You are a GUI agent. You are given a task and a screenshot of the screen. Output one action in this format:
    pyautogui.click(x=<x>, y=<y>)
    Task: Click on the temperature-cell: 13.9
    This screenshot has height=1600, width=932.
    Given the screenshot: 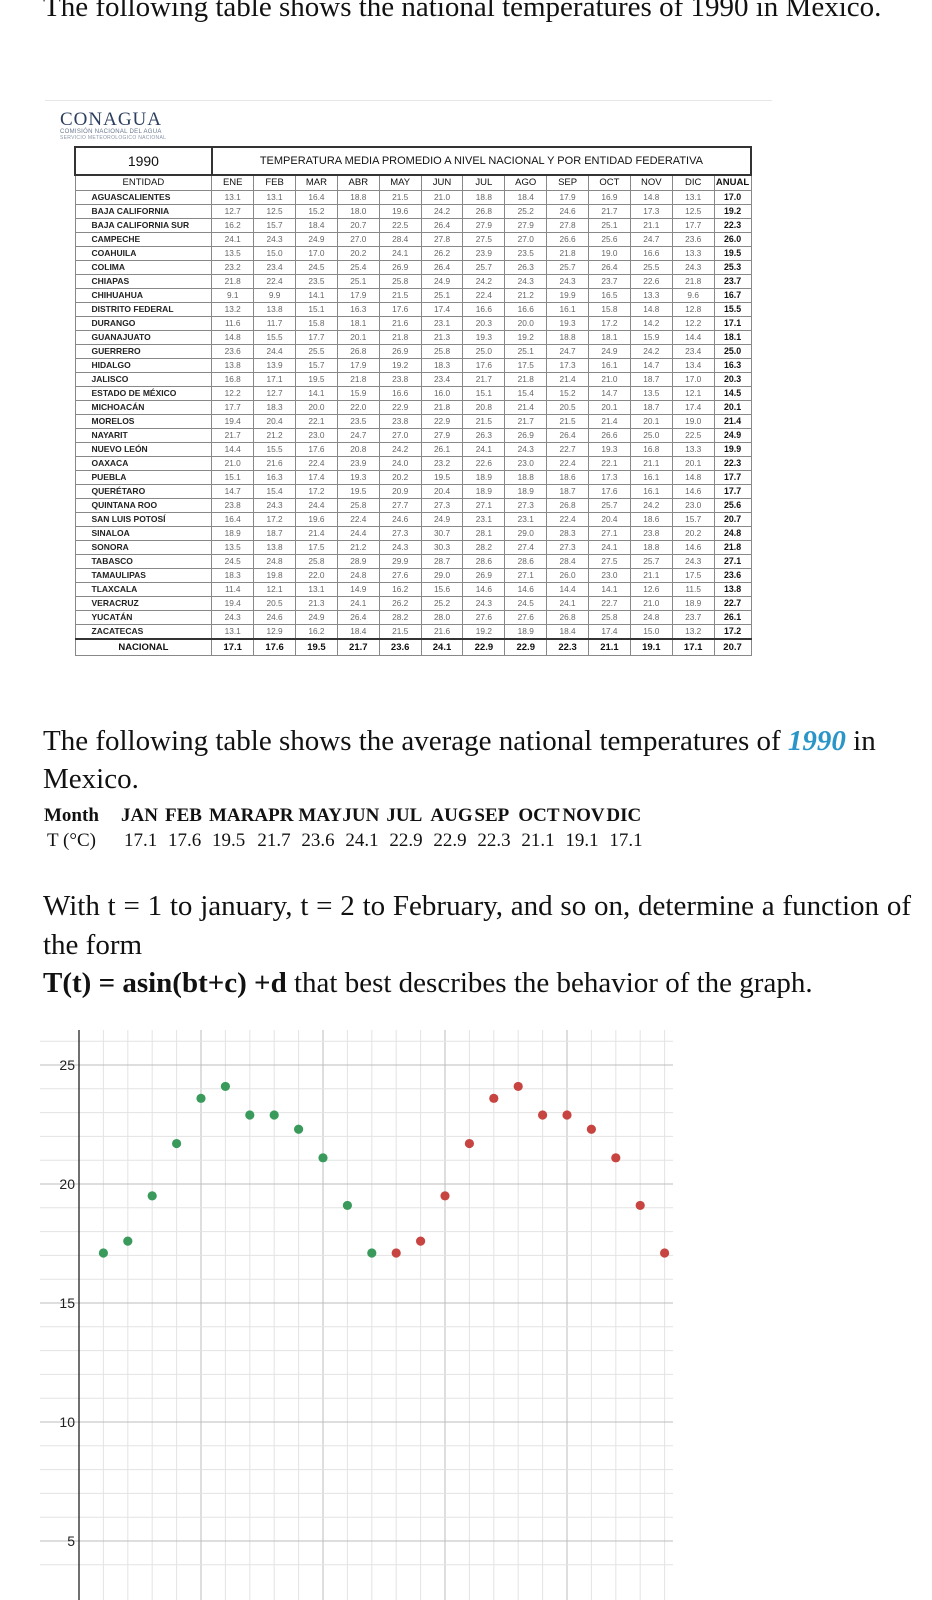 What is the action you would take?
    pyautogui.click(x=275, y=365)
    